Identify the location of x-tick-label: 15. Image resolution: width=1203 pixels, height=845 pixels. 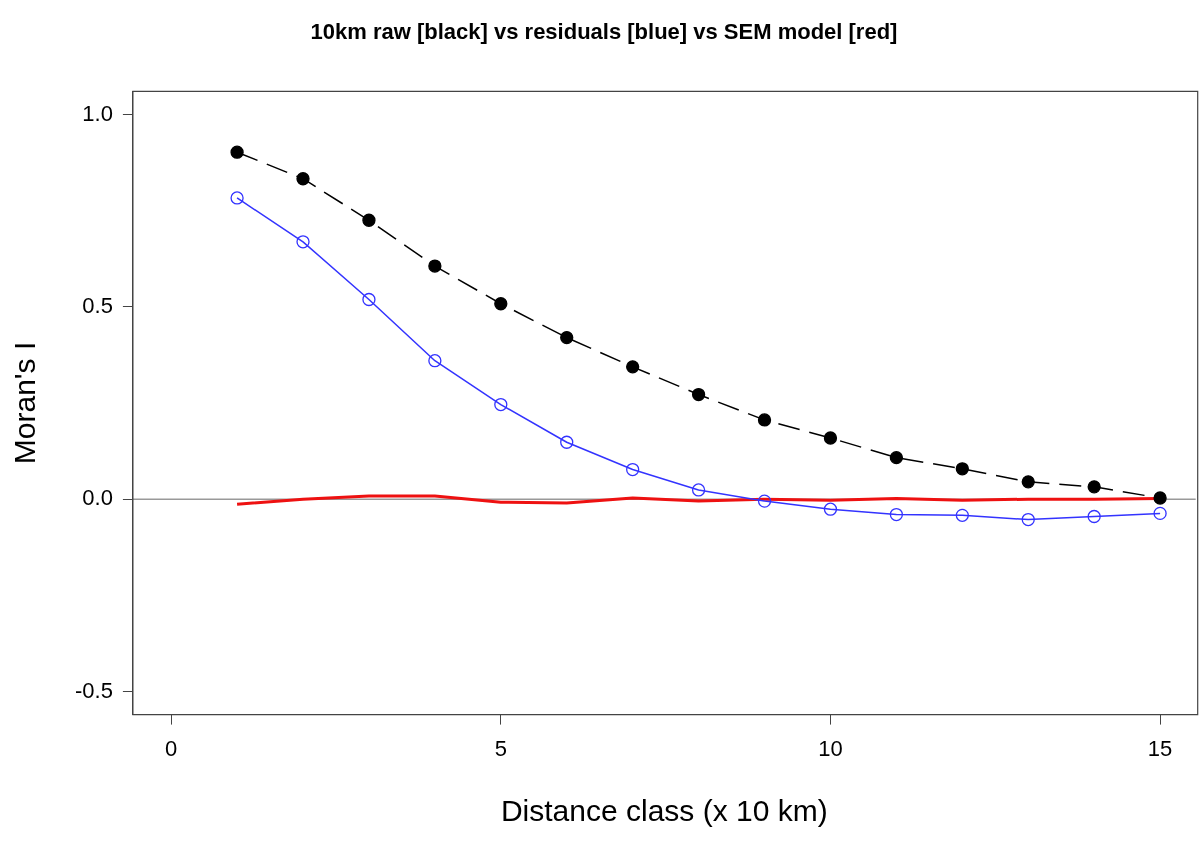
(1160, 748).